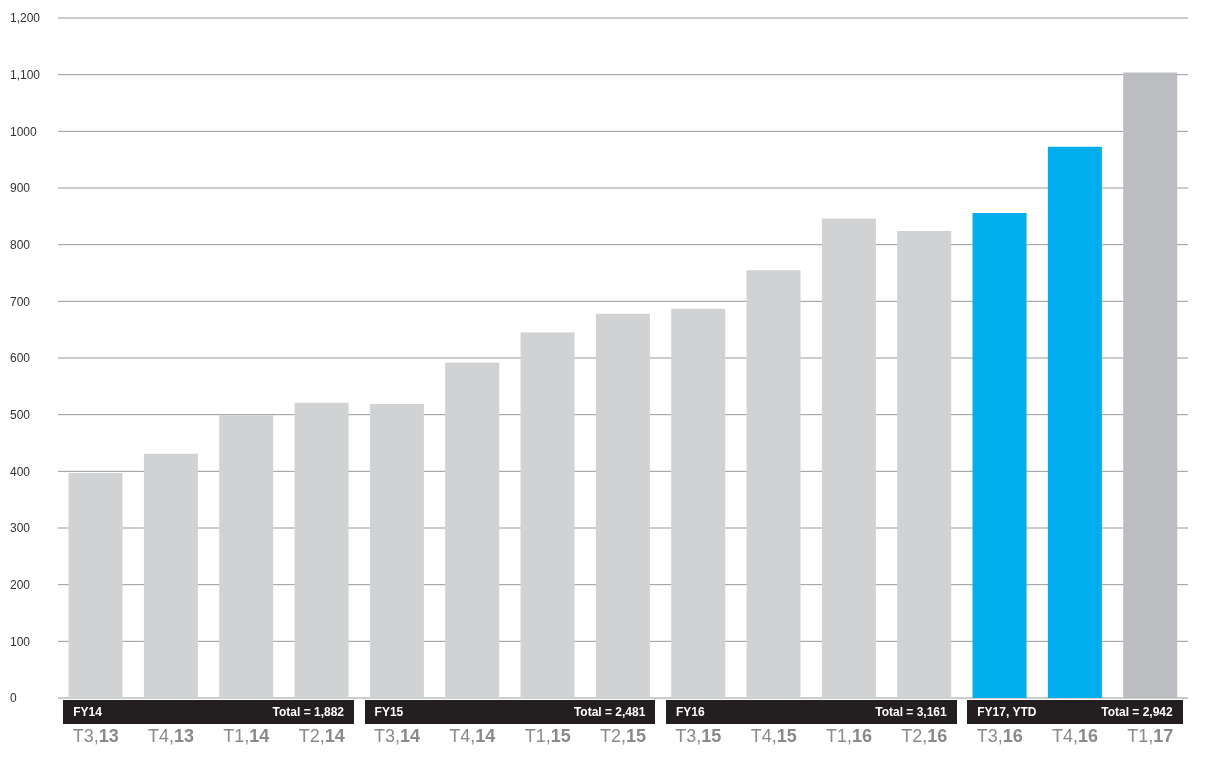 The height and width of the screenshot is (773, 1215). What do you see at coordinates (811, 712) in the screenshot?
I see `label-strip: FY16 Total = 3,161` at bounding box center [811, 712].